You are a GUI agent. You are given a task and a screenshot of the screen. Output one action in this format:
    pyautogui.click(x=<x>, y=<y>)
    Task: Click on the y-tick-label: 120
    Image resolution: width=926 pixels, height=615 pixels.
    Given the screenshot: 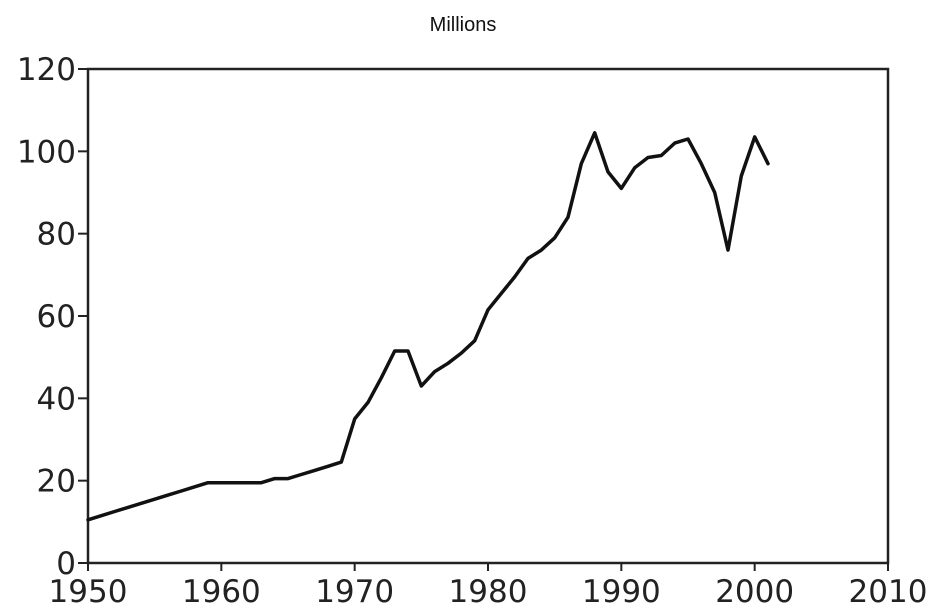 What is the action you would take?
    pyautogui.click(x=46, y=70)
    